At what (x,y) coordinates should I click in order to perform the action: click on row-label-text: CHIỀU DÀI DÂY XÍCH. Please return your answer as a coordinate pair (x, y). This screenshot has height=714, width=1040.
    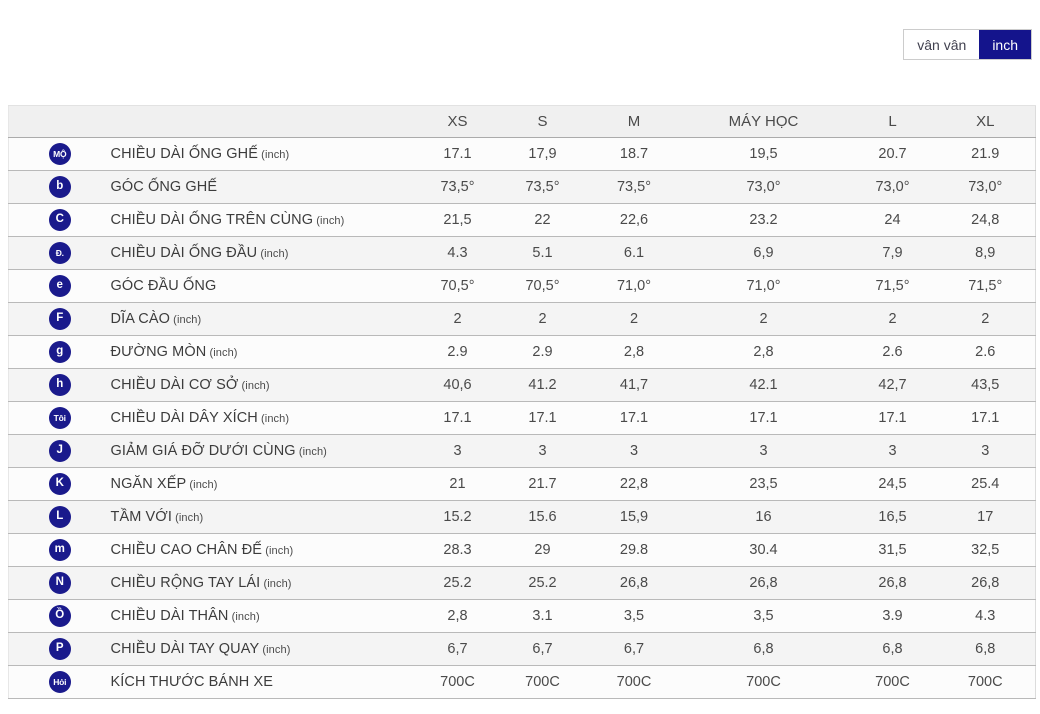
    Looking at the image, I should click on (184, 418).